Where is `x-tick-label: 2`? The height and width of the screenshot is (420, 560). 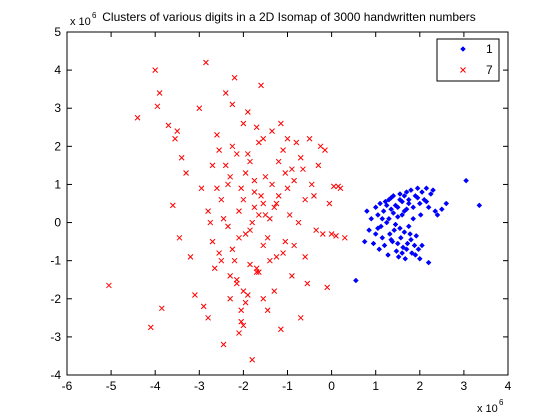 x-tick-label: 2 is located at coordinates (419, 386).